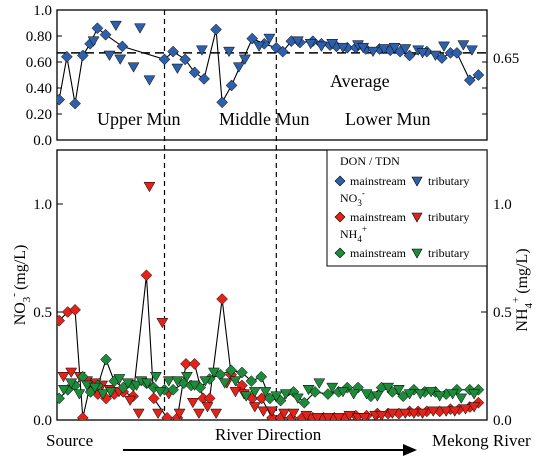  What do you see at coordinates (417, 253) in the screenshot?
I see `legend-marker-nh4-trib` at bounding box center [417, 253].